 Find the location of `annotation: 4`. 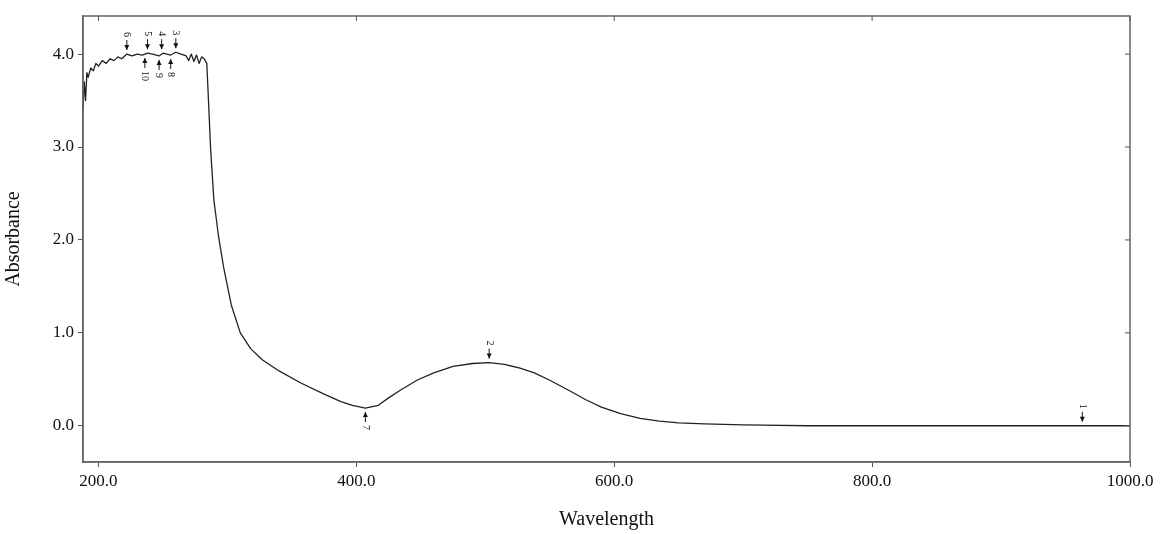

annotation: 4 is located at coordinates (163, 34).